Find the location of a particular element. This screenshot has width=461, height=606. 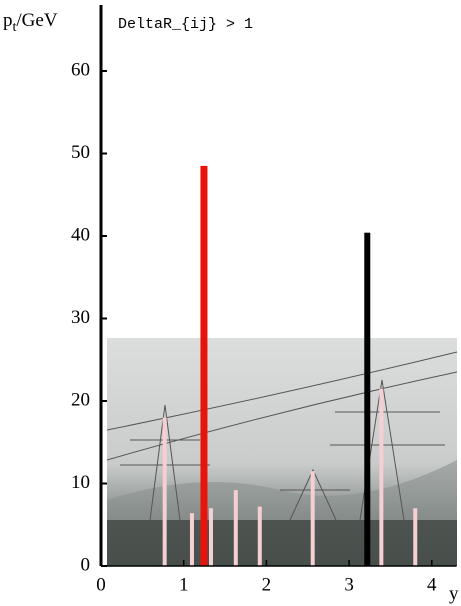

y-tick-label: 30 is located at coordinates (80, 317).